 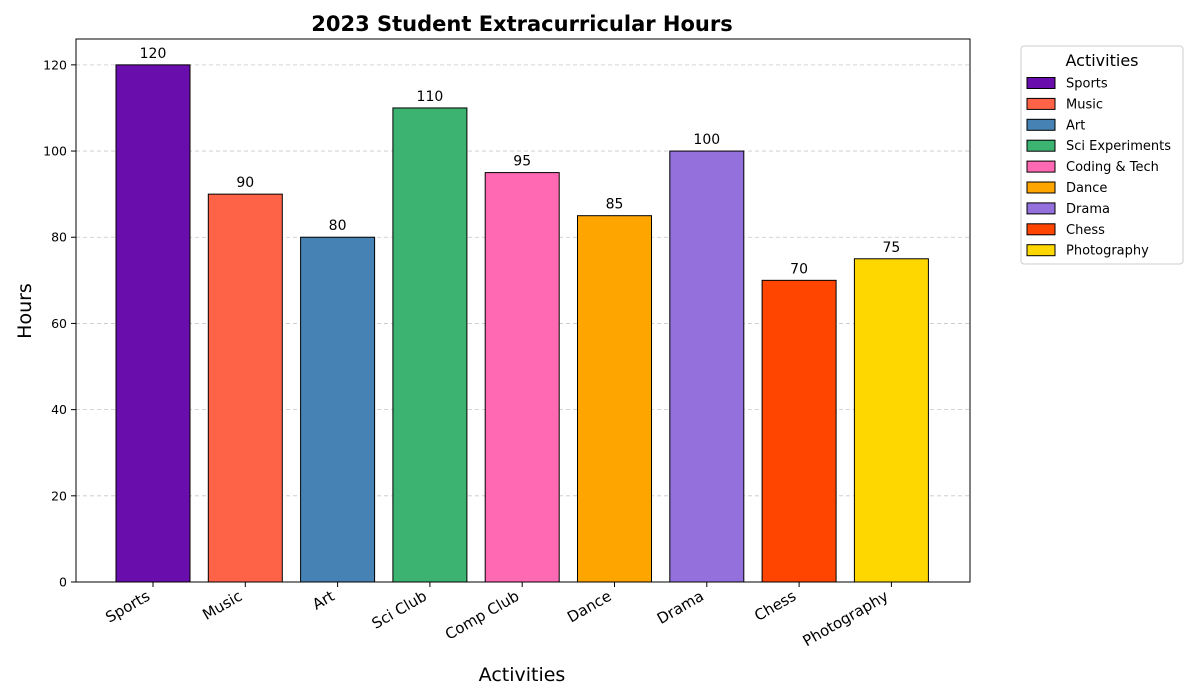 I want to click on bar-value-label: 110, so click(x=430, y=97).